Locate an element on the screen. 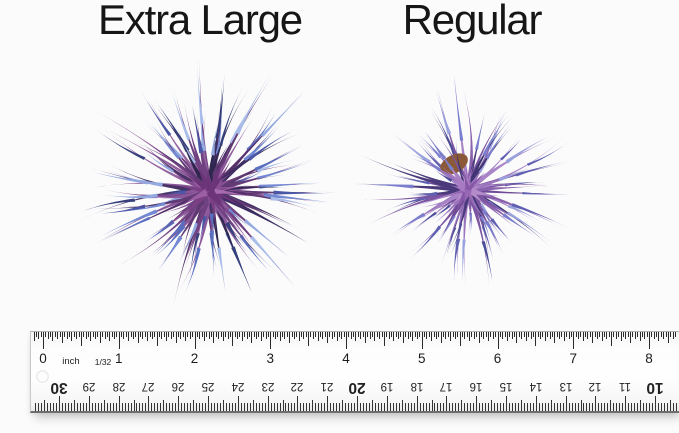 This screenshot has height=433, width=679. inch-number: 7 is located at coordinates (573, 358).